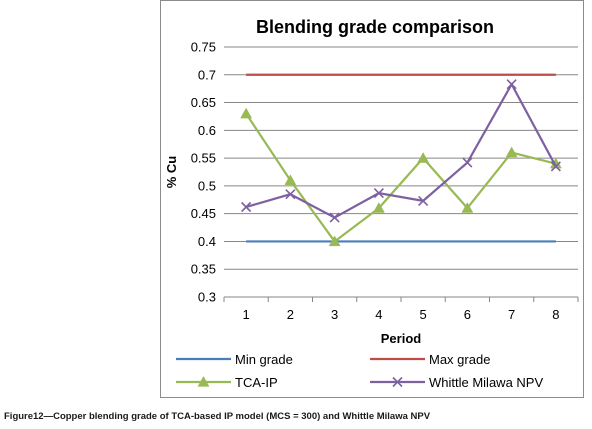  What do you see at coordinates (207, 185) in the screenshot?
I see `y-tick-label: 0.5` at bounding box center [207, 185].